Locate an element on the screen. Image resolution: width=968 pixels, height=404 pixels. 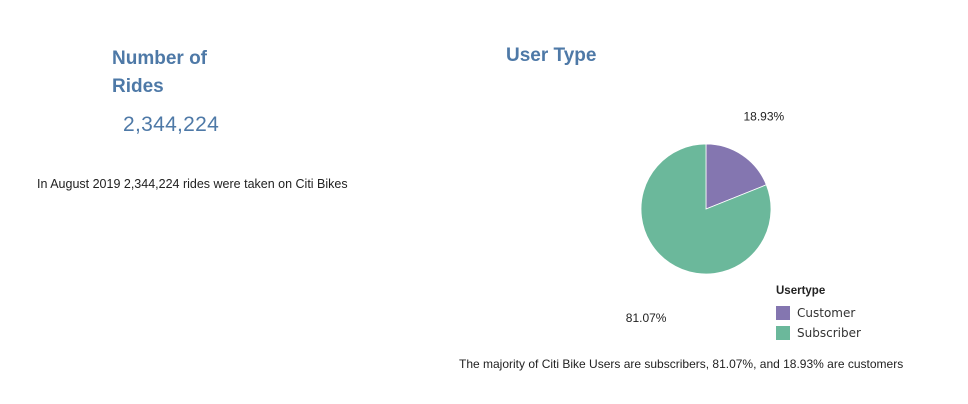
legend-title: Usertype is located at coordinates (801, 291).